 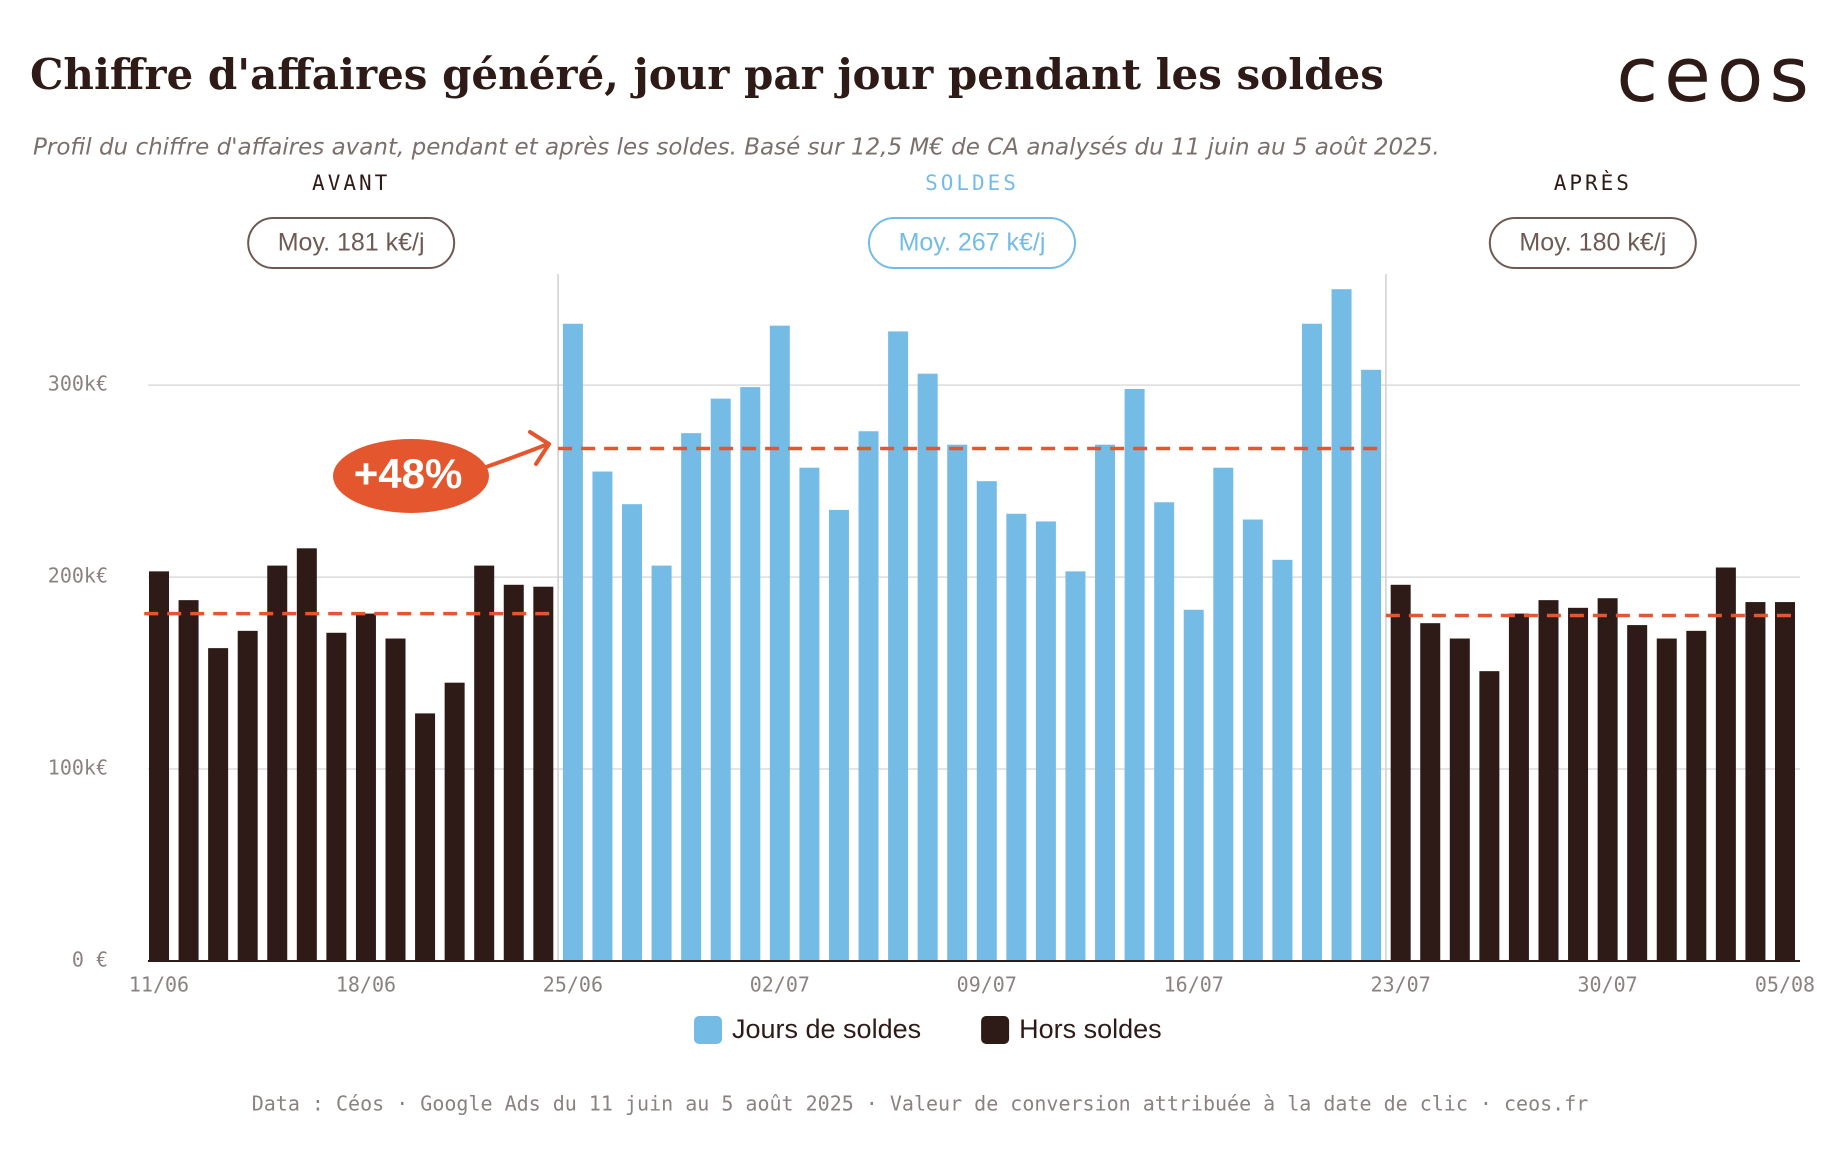 I want to click on x-tick-label: 25/06, so click(x=573, y=985).